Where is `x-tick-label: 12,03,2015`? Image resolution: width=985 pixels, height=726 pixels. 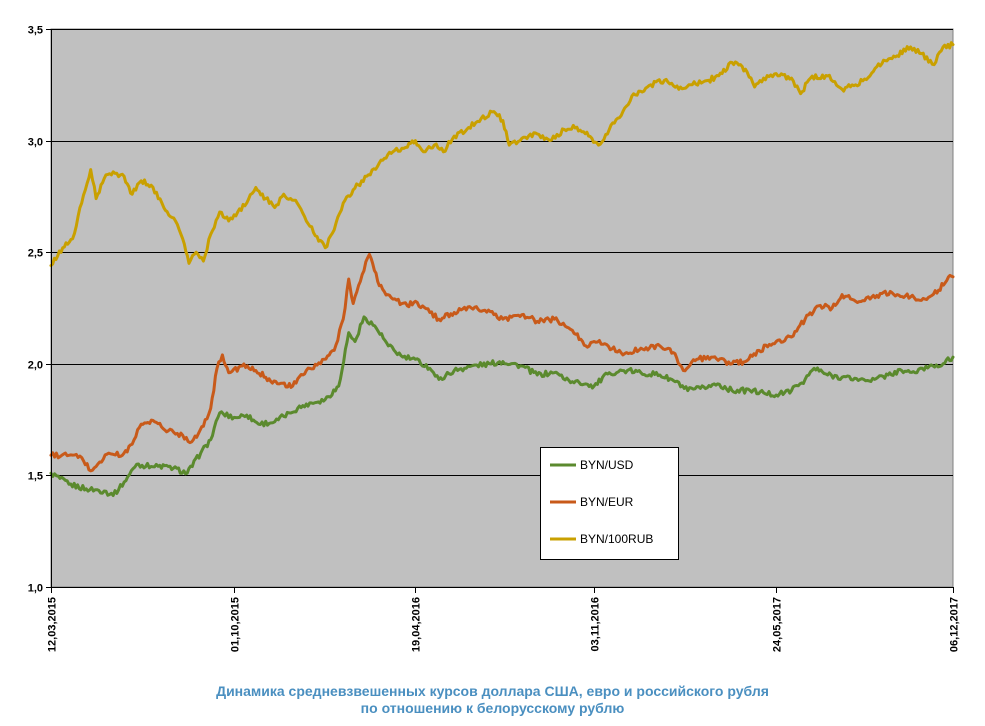 x-tick-label: 12,03,2015 is located at coordinates (53, 624).